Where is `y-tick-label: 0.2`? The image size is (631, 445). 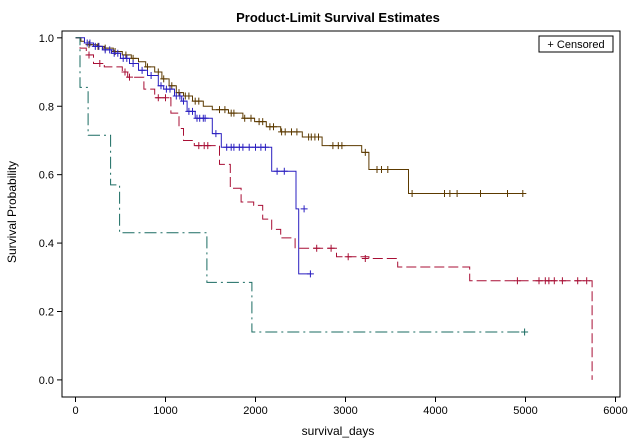 y-tick-label: 0.2 is located at coordinates (46, 312).